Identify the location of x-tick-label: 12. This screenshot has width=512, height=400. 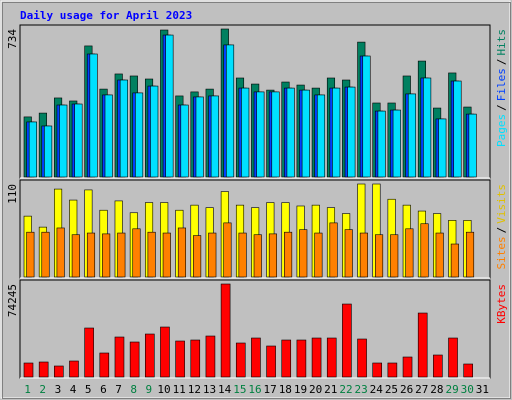
(194, 389).